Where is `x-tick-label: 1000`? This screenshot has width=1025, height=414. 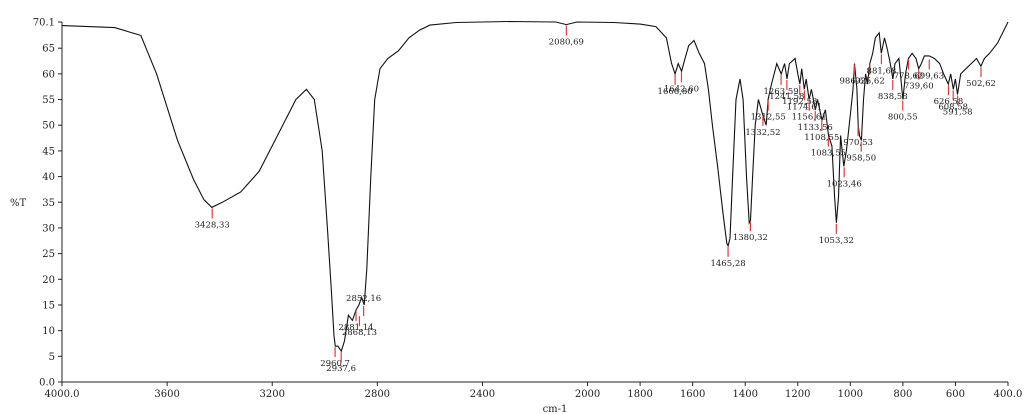
x-tick-label: 1000 is located at coordinates (850, 394).